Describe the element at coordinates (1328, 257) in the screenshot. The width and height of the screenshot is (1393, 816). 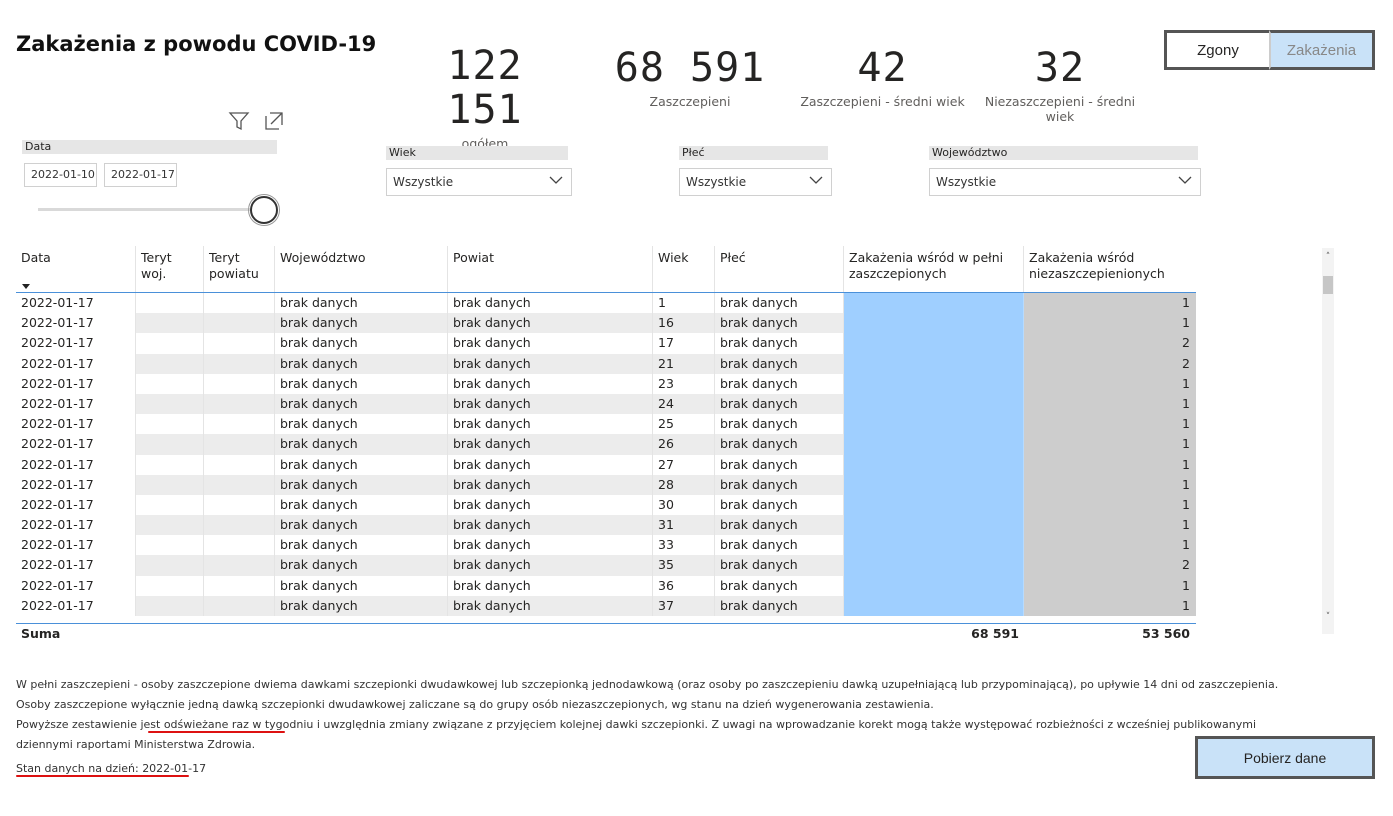
I see `scroll-up-icon: ˄` at that location.